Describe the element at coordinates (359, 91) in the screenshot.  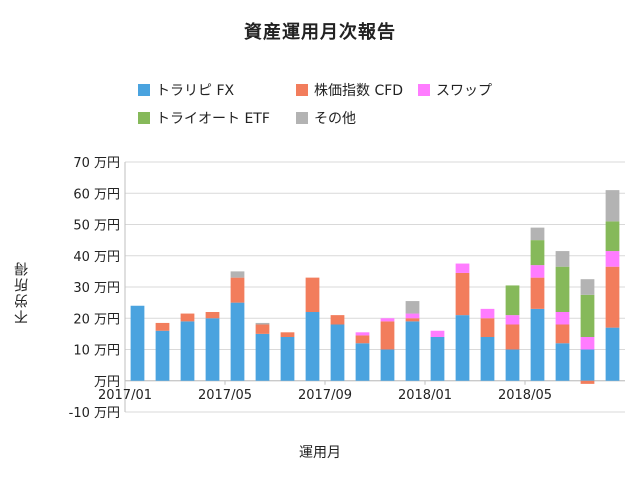
I see `legend-label-cfd: 株価指数 CFD` at that location.